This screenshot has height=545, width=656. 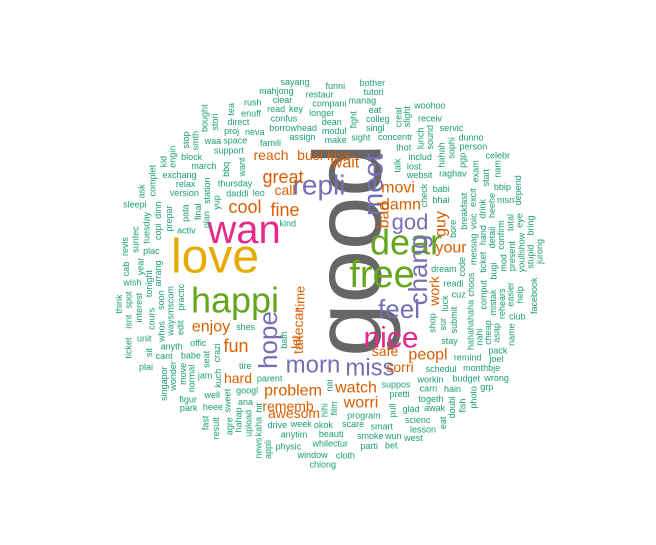 I want to click on cloud-word: breakfast, so click(x=464, y=211).